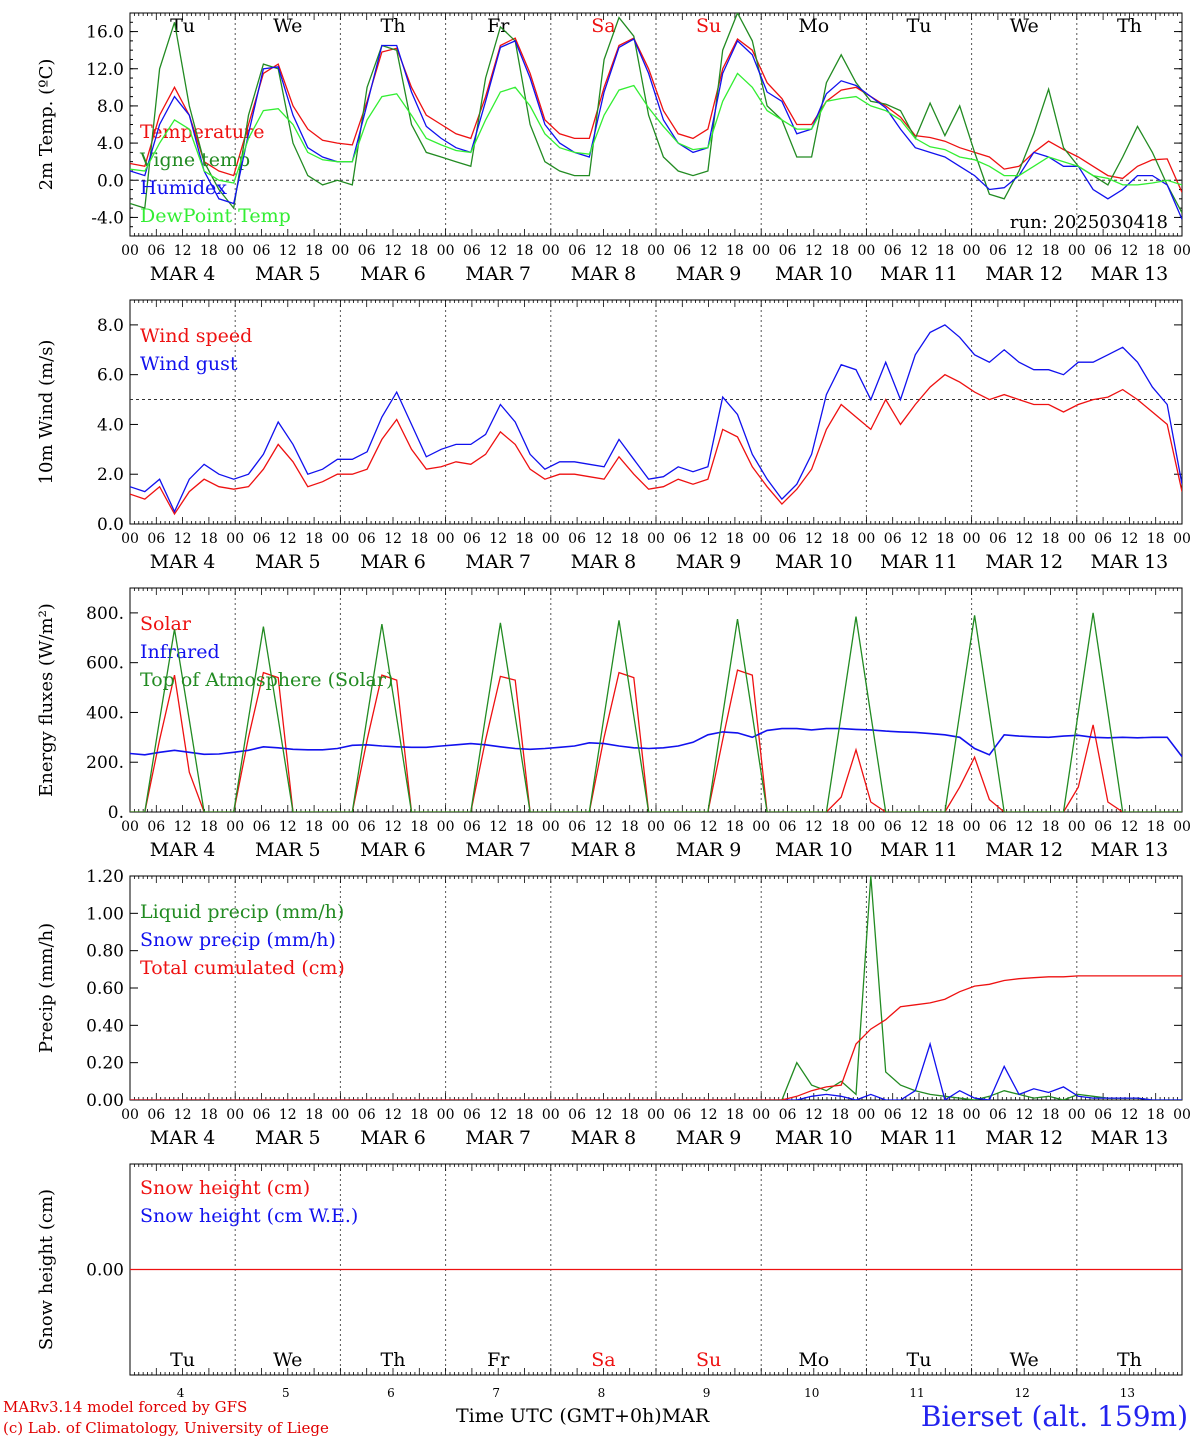 Image resolution: width=1194 pixels, height=1440 pixels. I want to click on legend-label: Top of Atmosphere (Solar), so click(266, 680).